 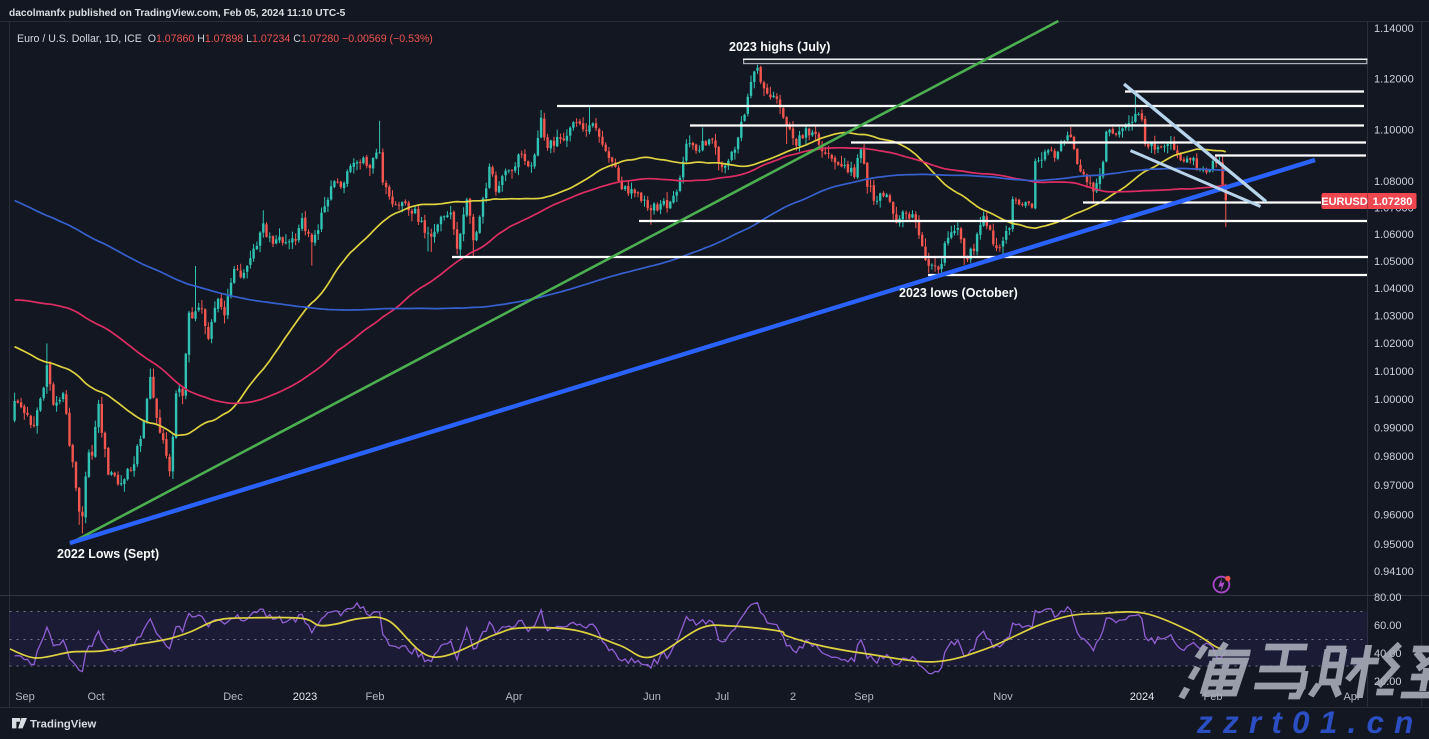 I want to click on svg-text: 2022 Lows (Sept), so click(x=108, y=554).